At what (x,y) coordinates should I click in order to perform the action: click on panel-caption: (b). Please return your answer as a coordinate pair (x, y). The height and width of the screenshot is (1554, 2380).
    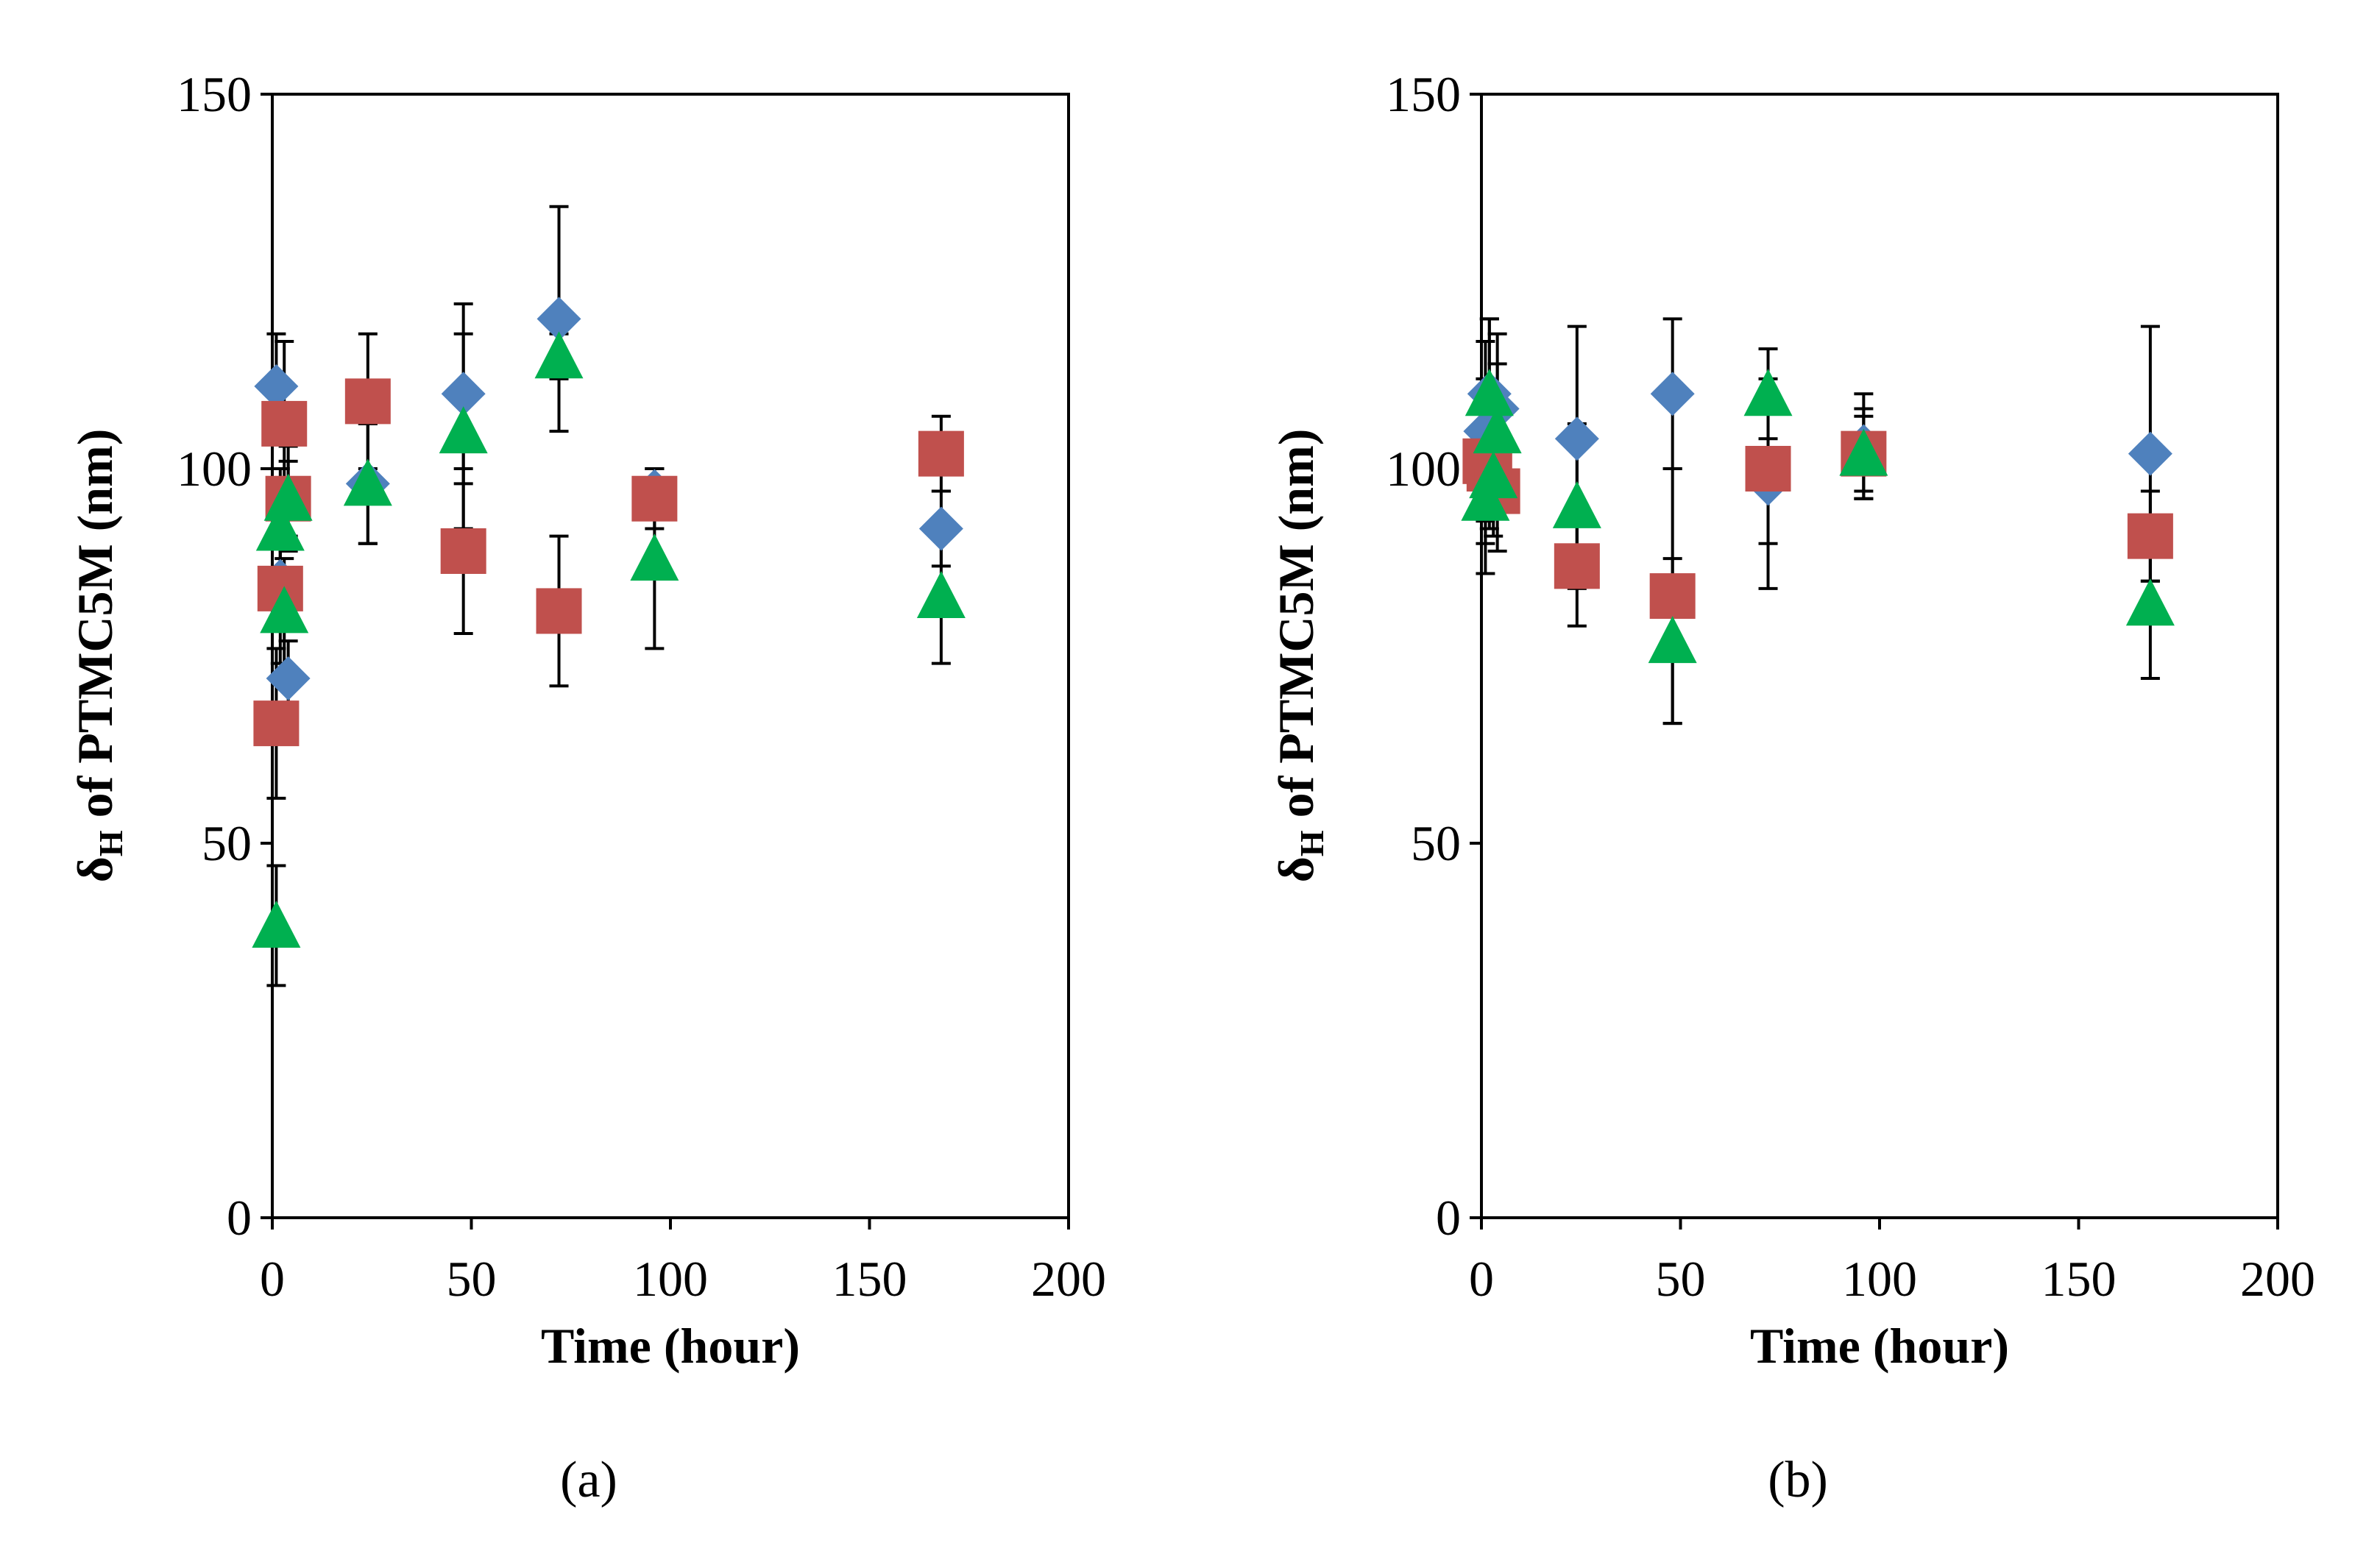
    Looking at the image, I should click on (1798, 1480).